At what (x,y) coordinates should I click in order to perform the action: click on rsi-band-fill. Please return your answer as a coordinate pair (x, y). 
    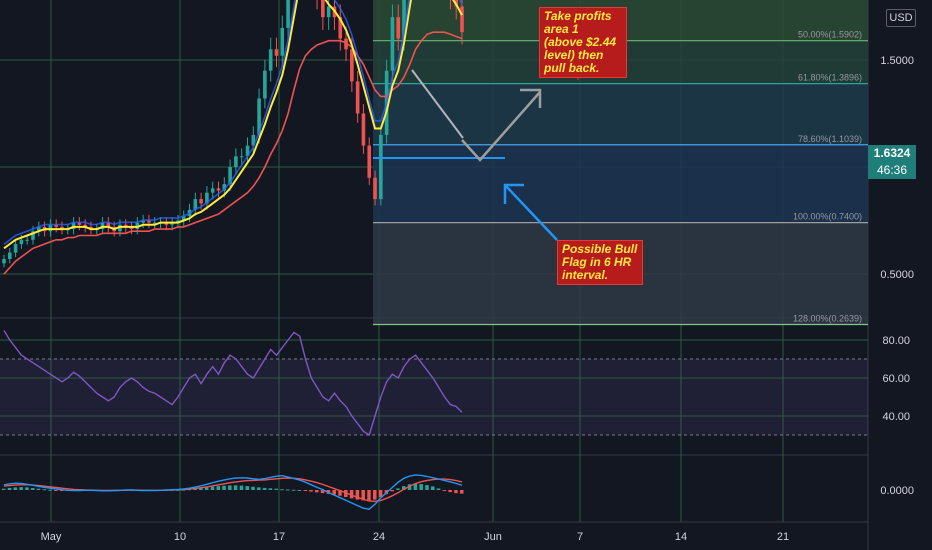
    Looking at the image, I should click on (434, 397).